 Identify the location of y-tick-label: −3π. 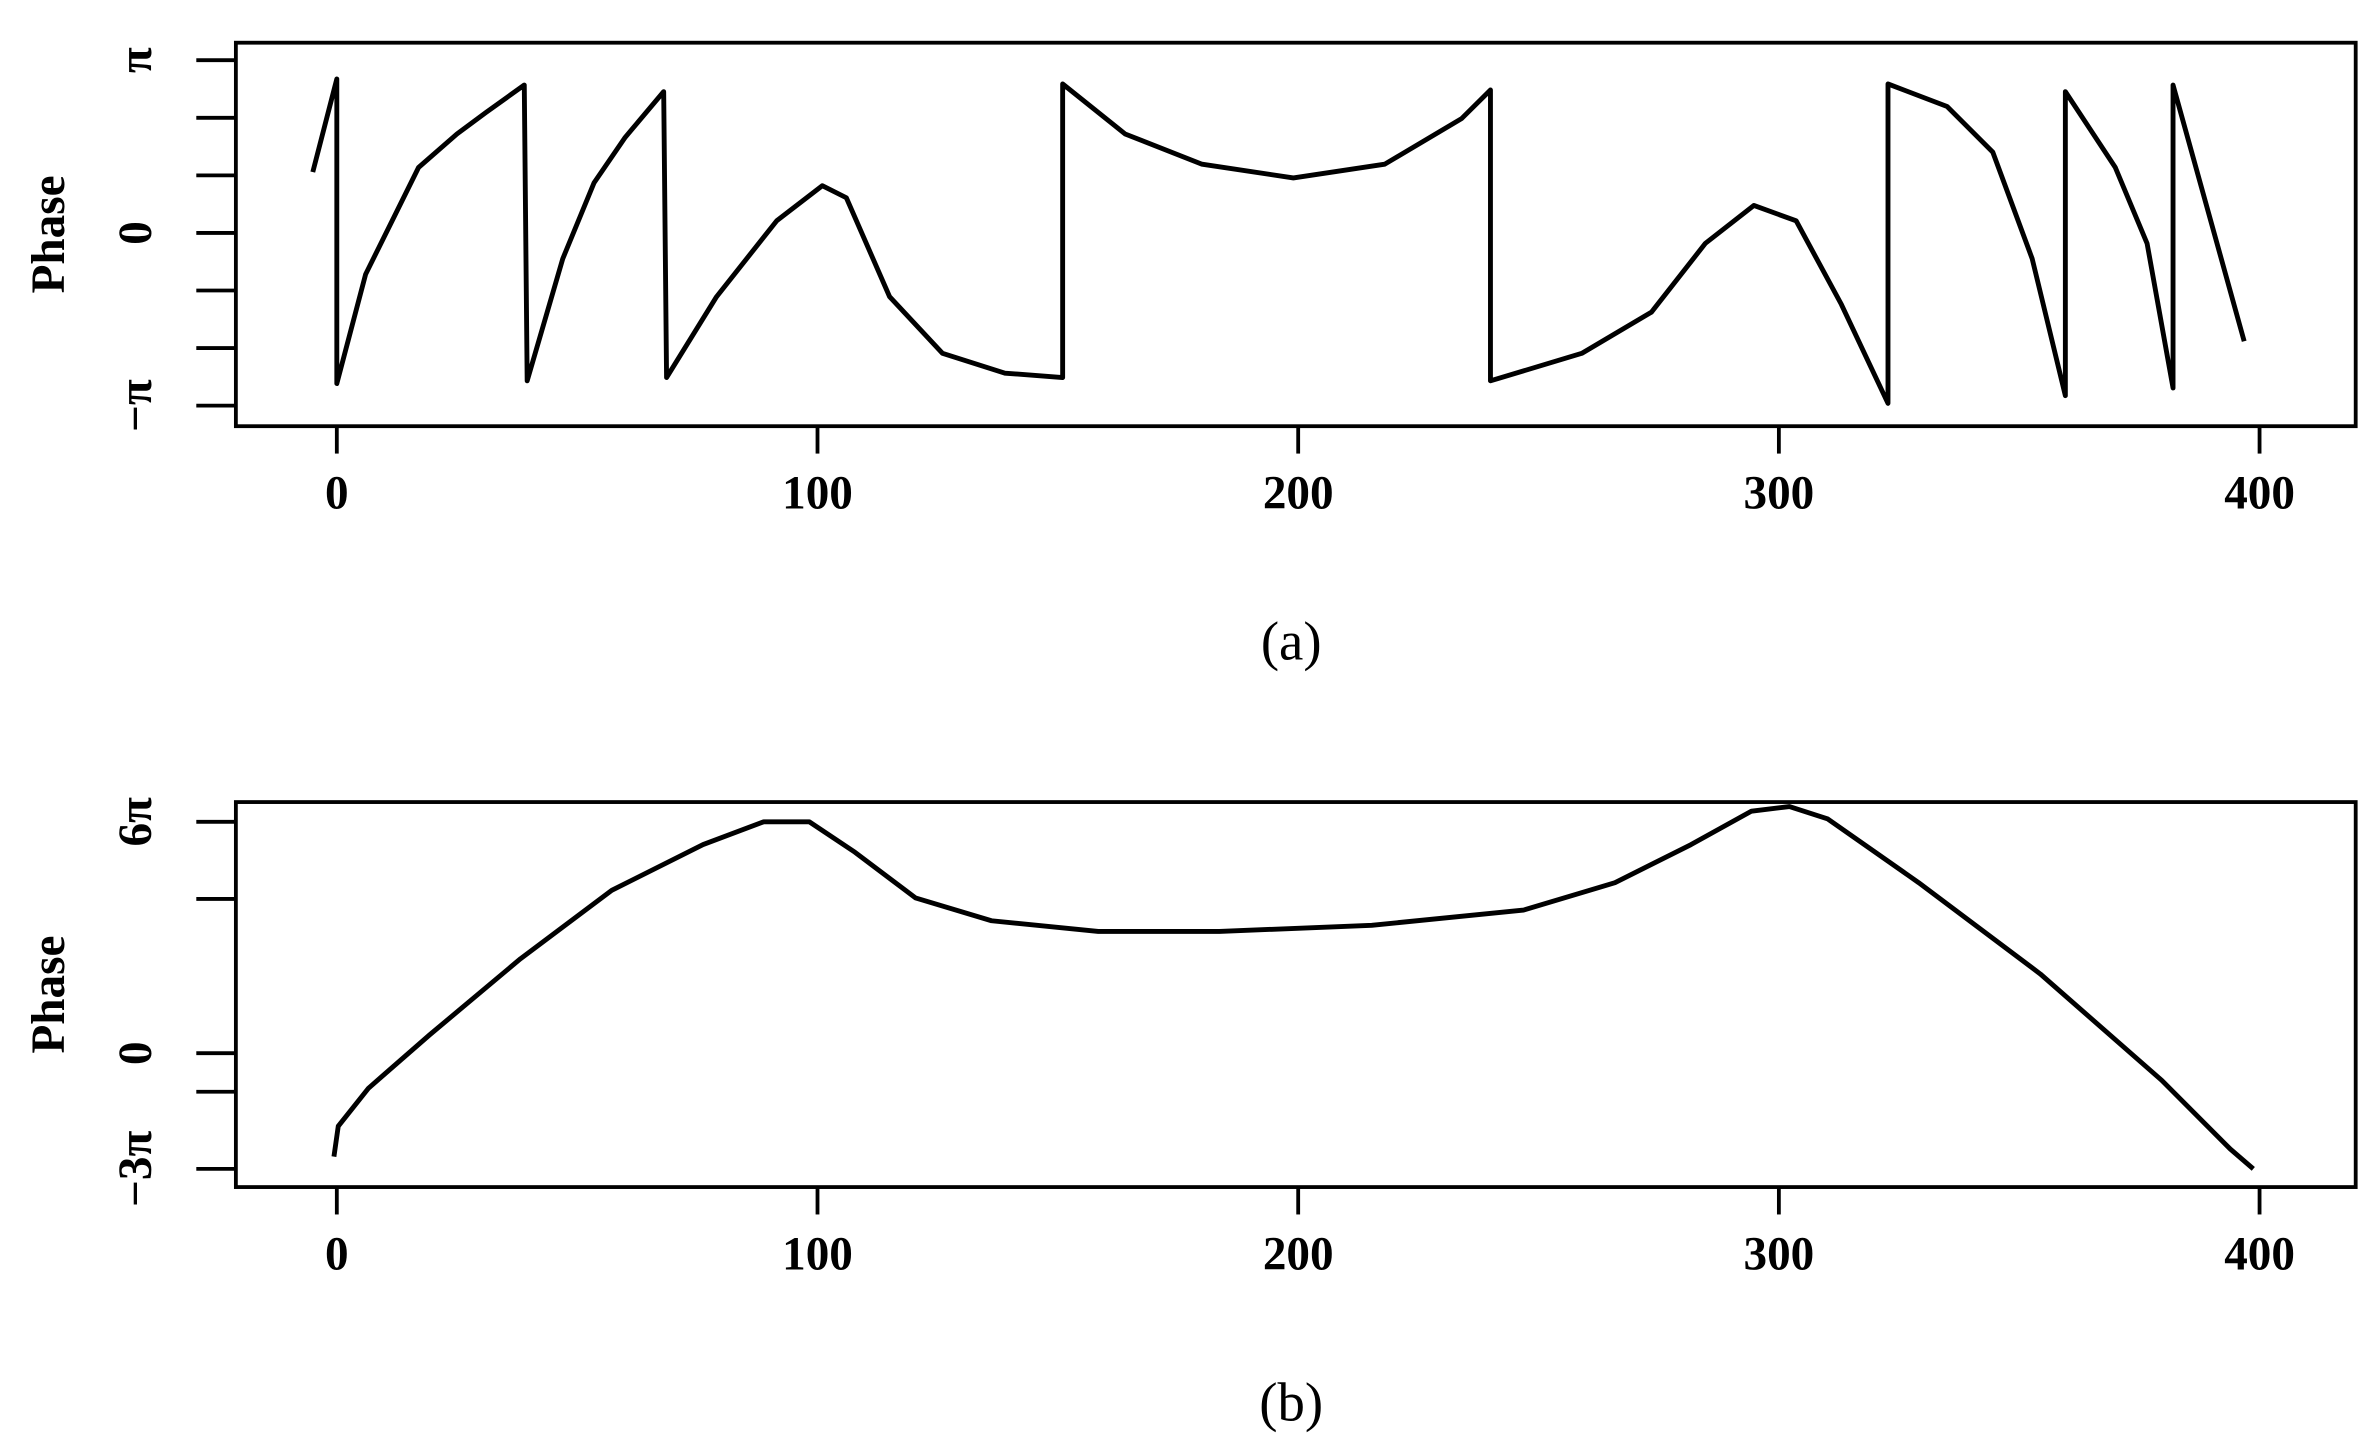
(136, 1169).